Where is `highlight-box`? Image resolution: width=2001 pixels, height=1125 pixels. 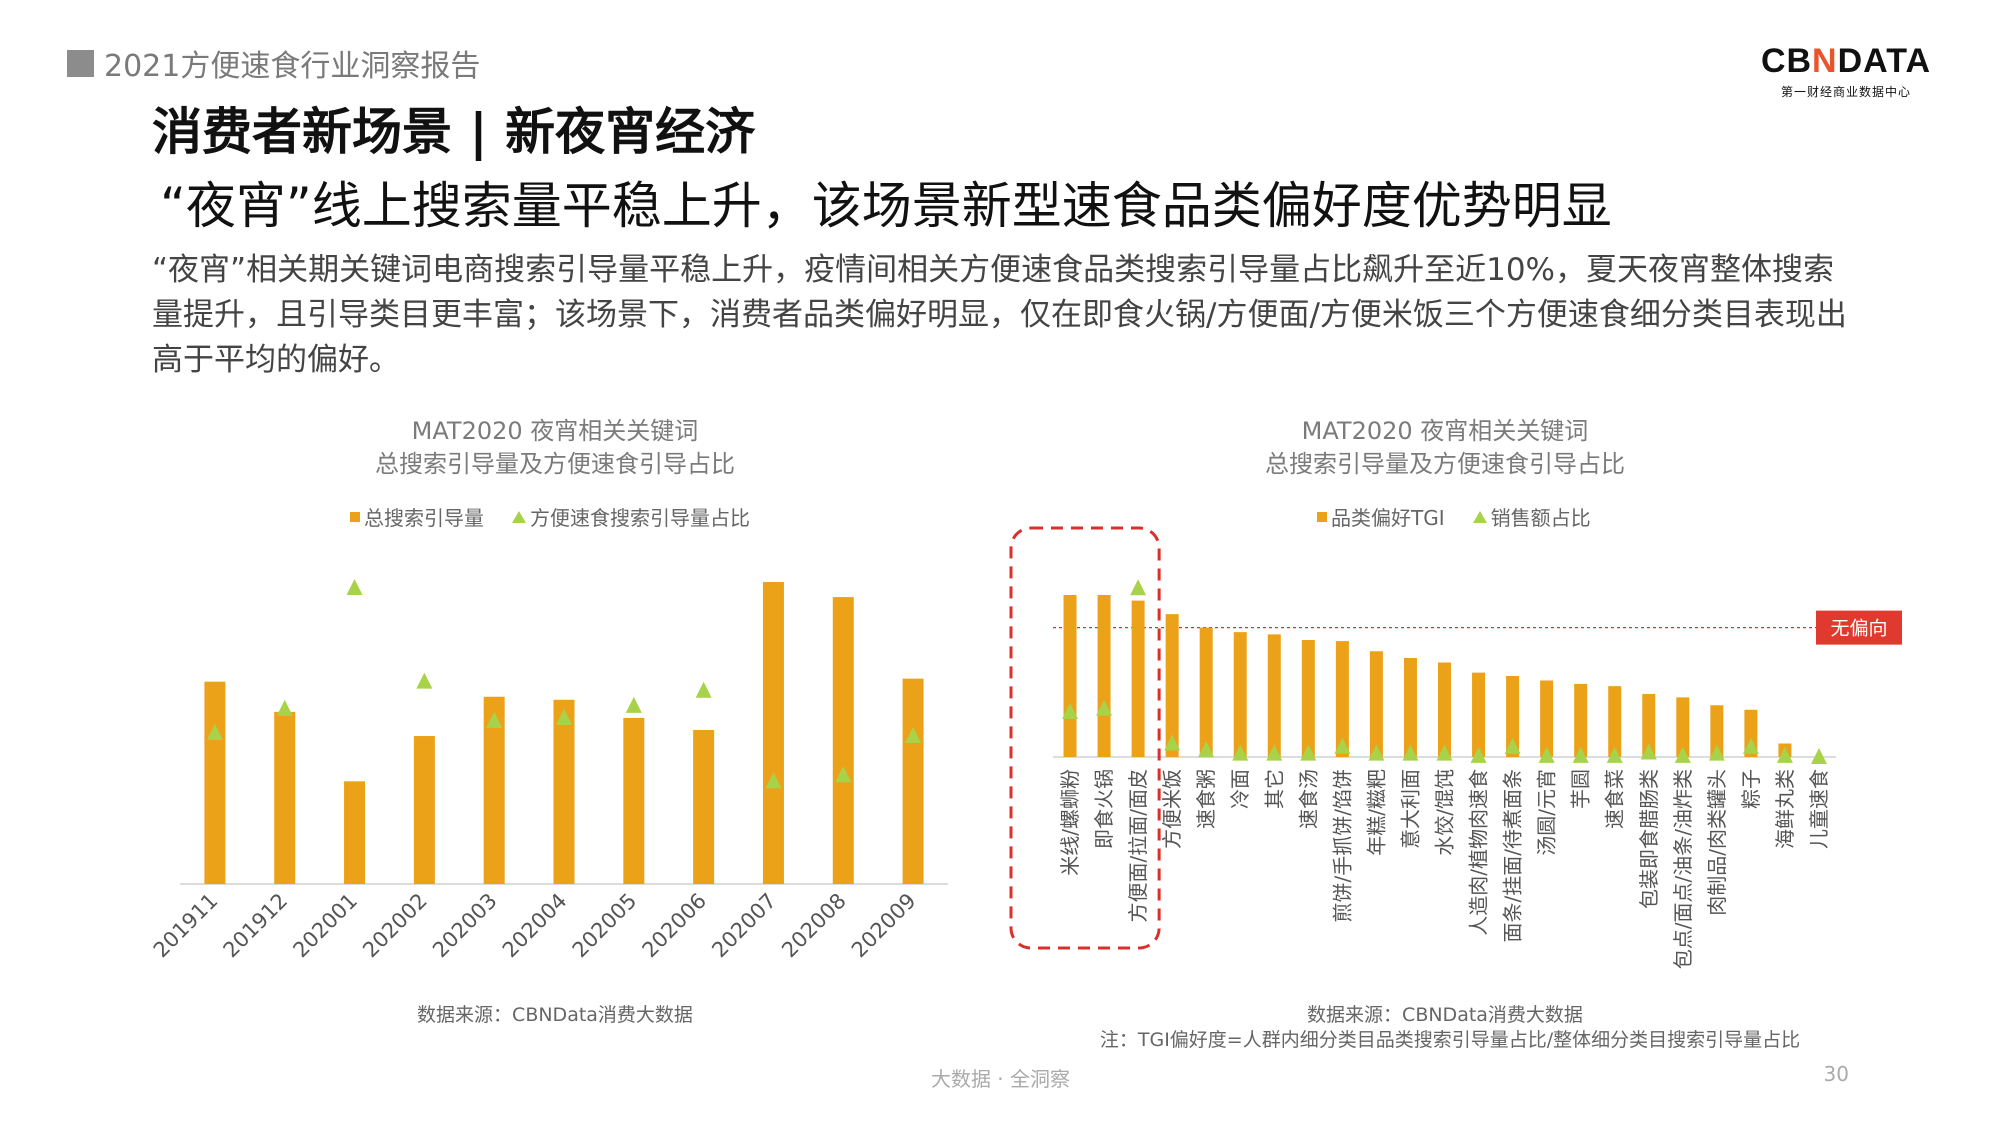
highlight-box is located at coordinates (1085, 738).